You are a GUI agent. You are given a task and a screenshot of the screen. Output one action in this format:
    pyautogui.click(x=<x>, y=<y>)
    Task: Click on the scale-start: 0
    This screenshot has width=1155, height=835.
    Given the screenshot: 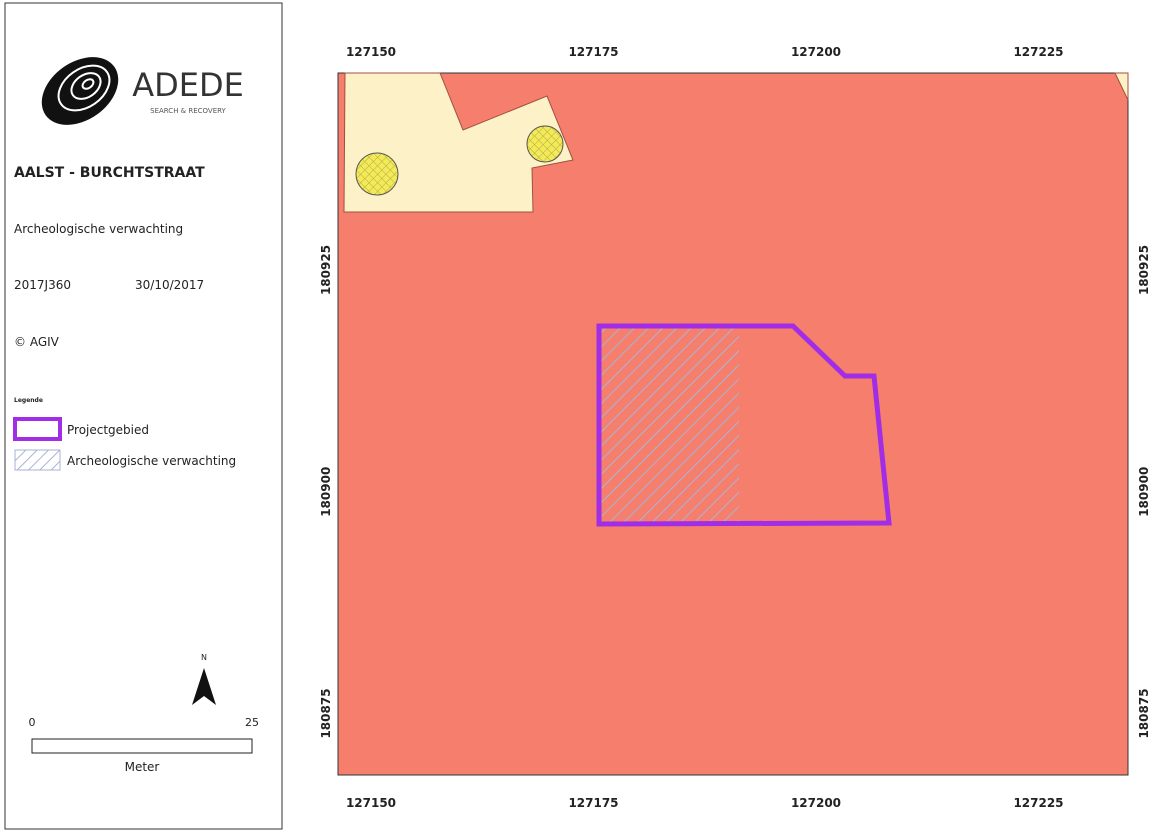 What is the action you would take?
    pyautogui.click(x=32, y=722)
    